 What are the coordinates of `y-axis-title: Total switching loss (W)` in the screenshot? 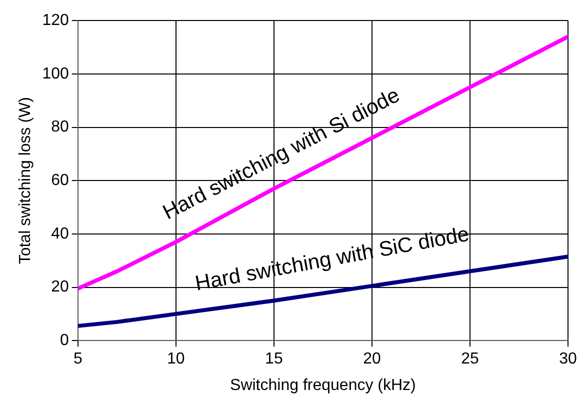 It's located at (25, 180).